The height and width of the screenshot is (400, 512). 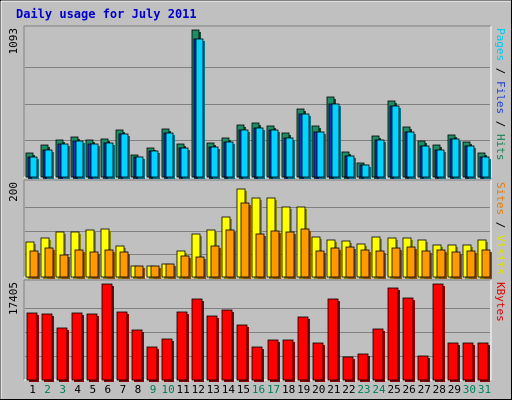 What do you see at coordinates (213, 389) in the screenshot?
I see `day-label: 13` at bounding box center [213, 389].